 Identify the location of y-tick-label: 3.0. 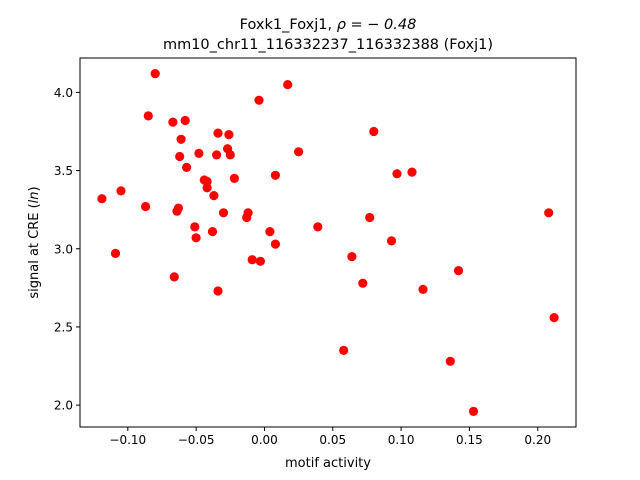
(63, 249).